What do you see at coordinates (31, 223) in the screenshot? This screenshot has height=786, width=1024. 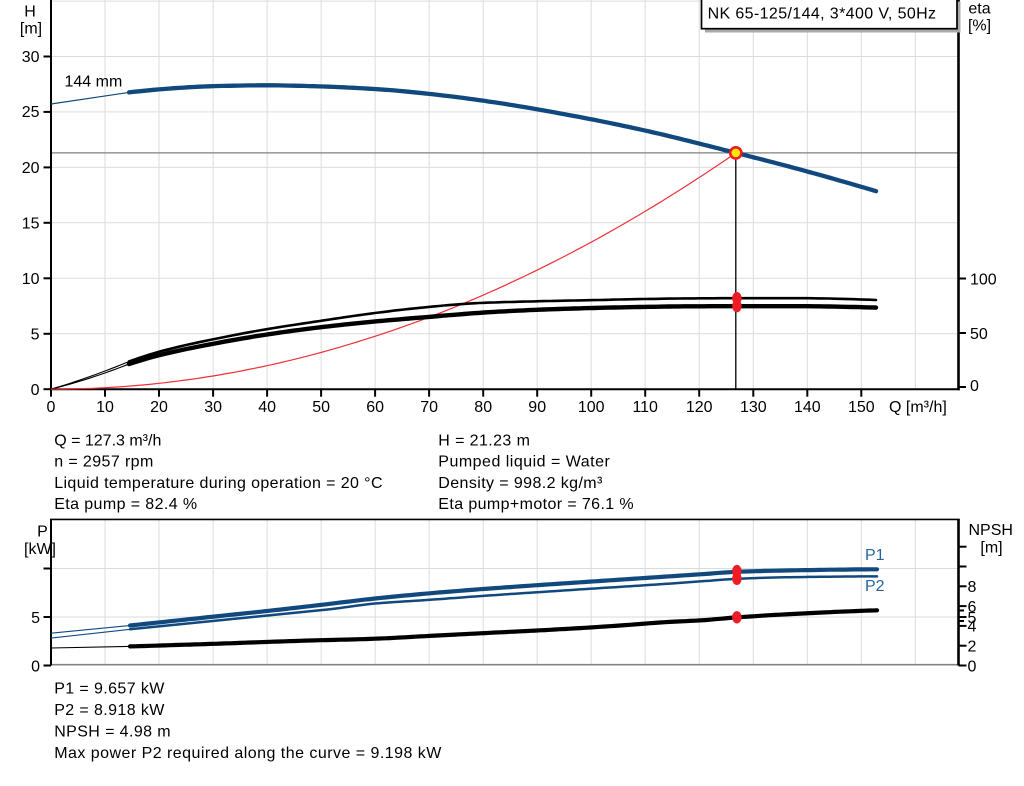 I see `svg-text: 15` at bounding box center [31, 223].